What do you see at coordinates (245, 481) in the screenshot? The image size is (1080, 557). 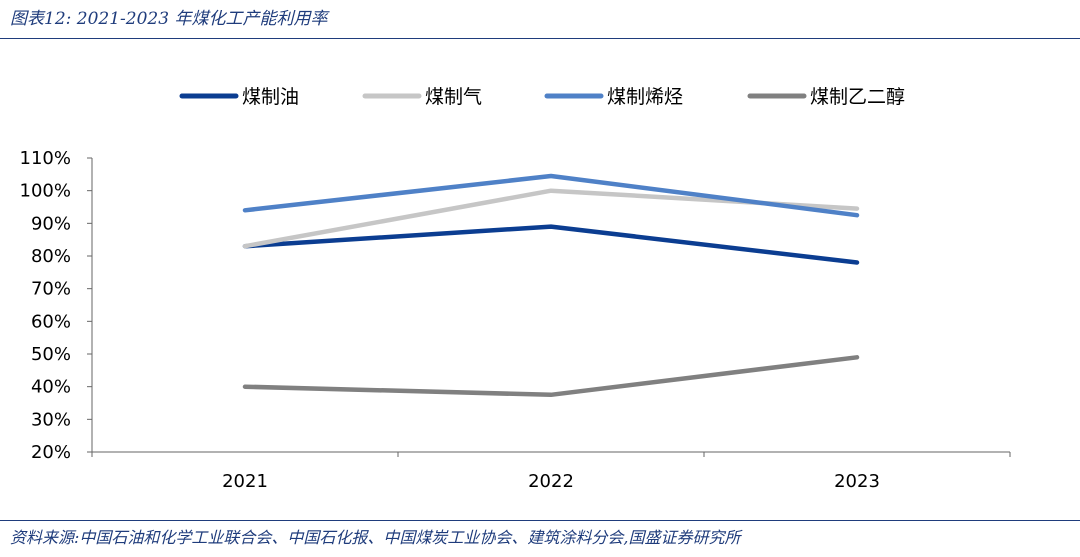 I see `x-tick-label: 2021` at bounding box center [245, 481].